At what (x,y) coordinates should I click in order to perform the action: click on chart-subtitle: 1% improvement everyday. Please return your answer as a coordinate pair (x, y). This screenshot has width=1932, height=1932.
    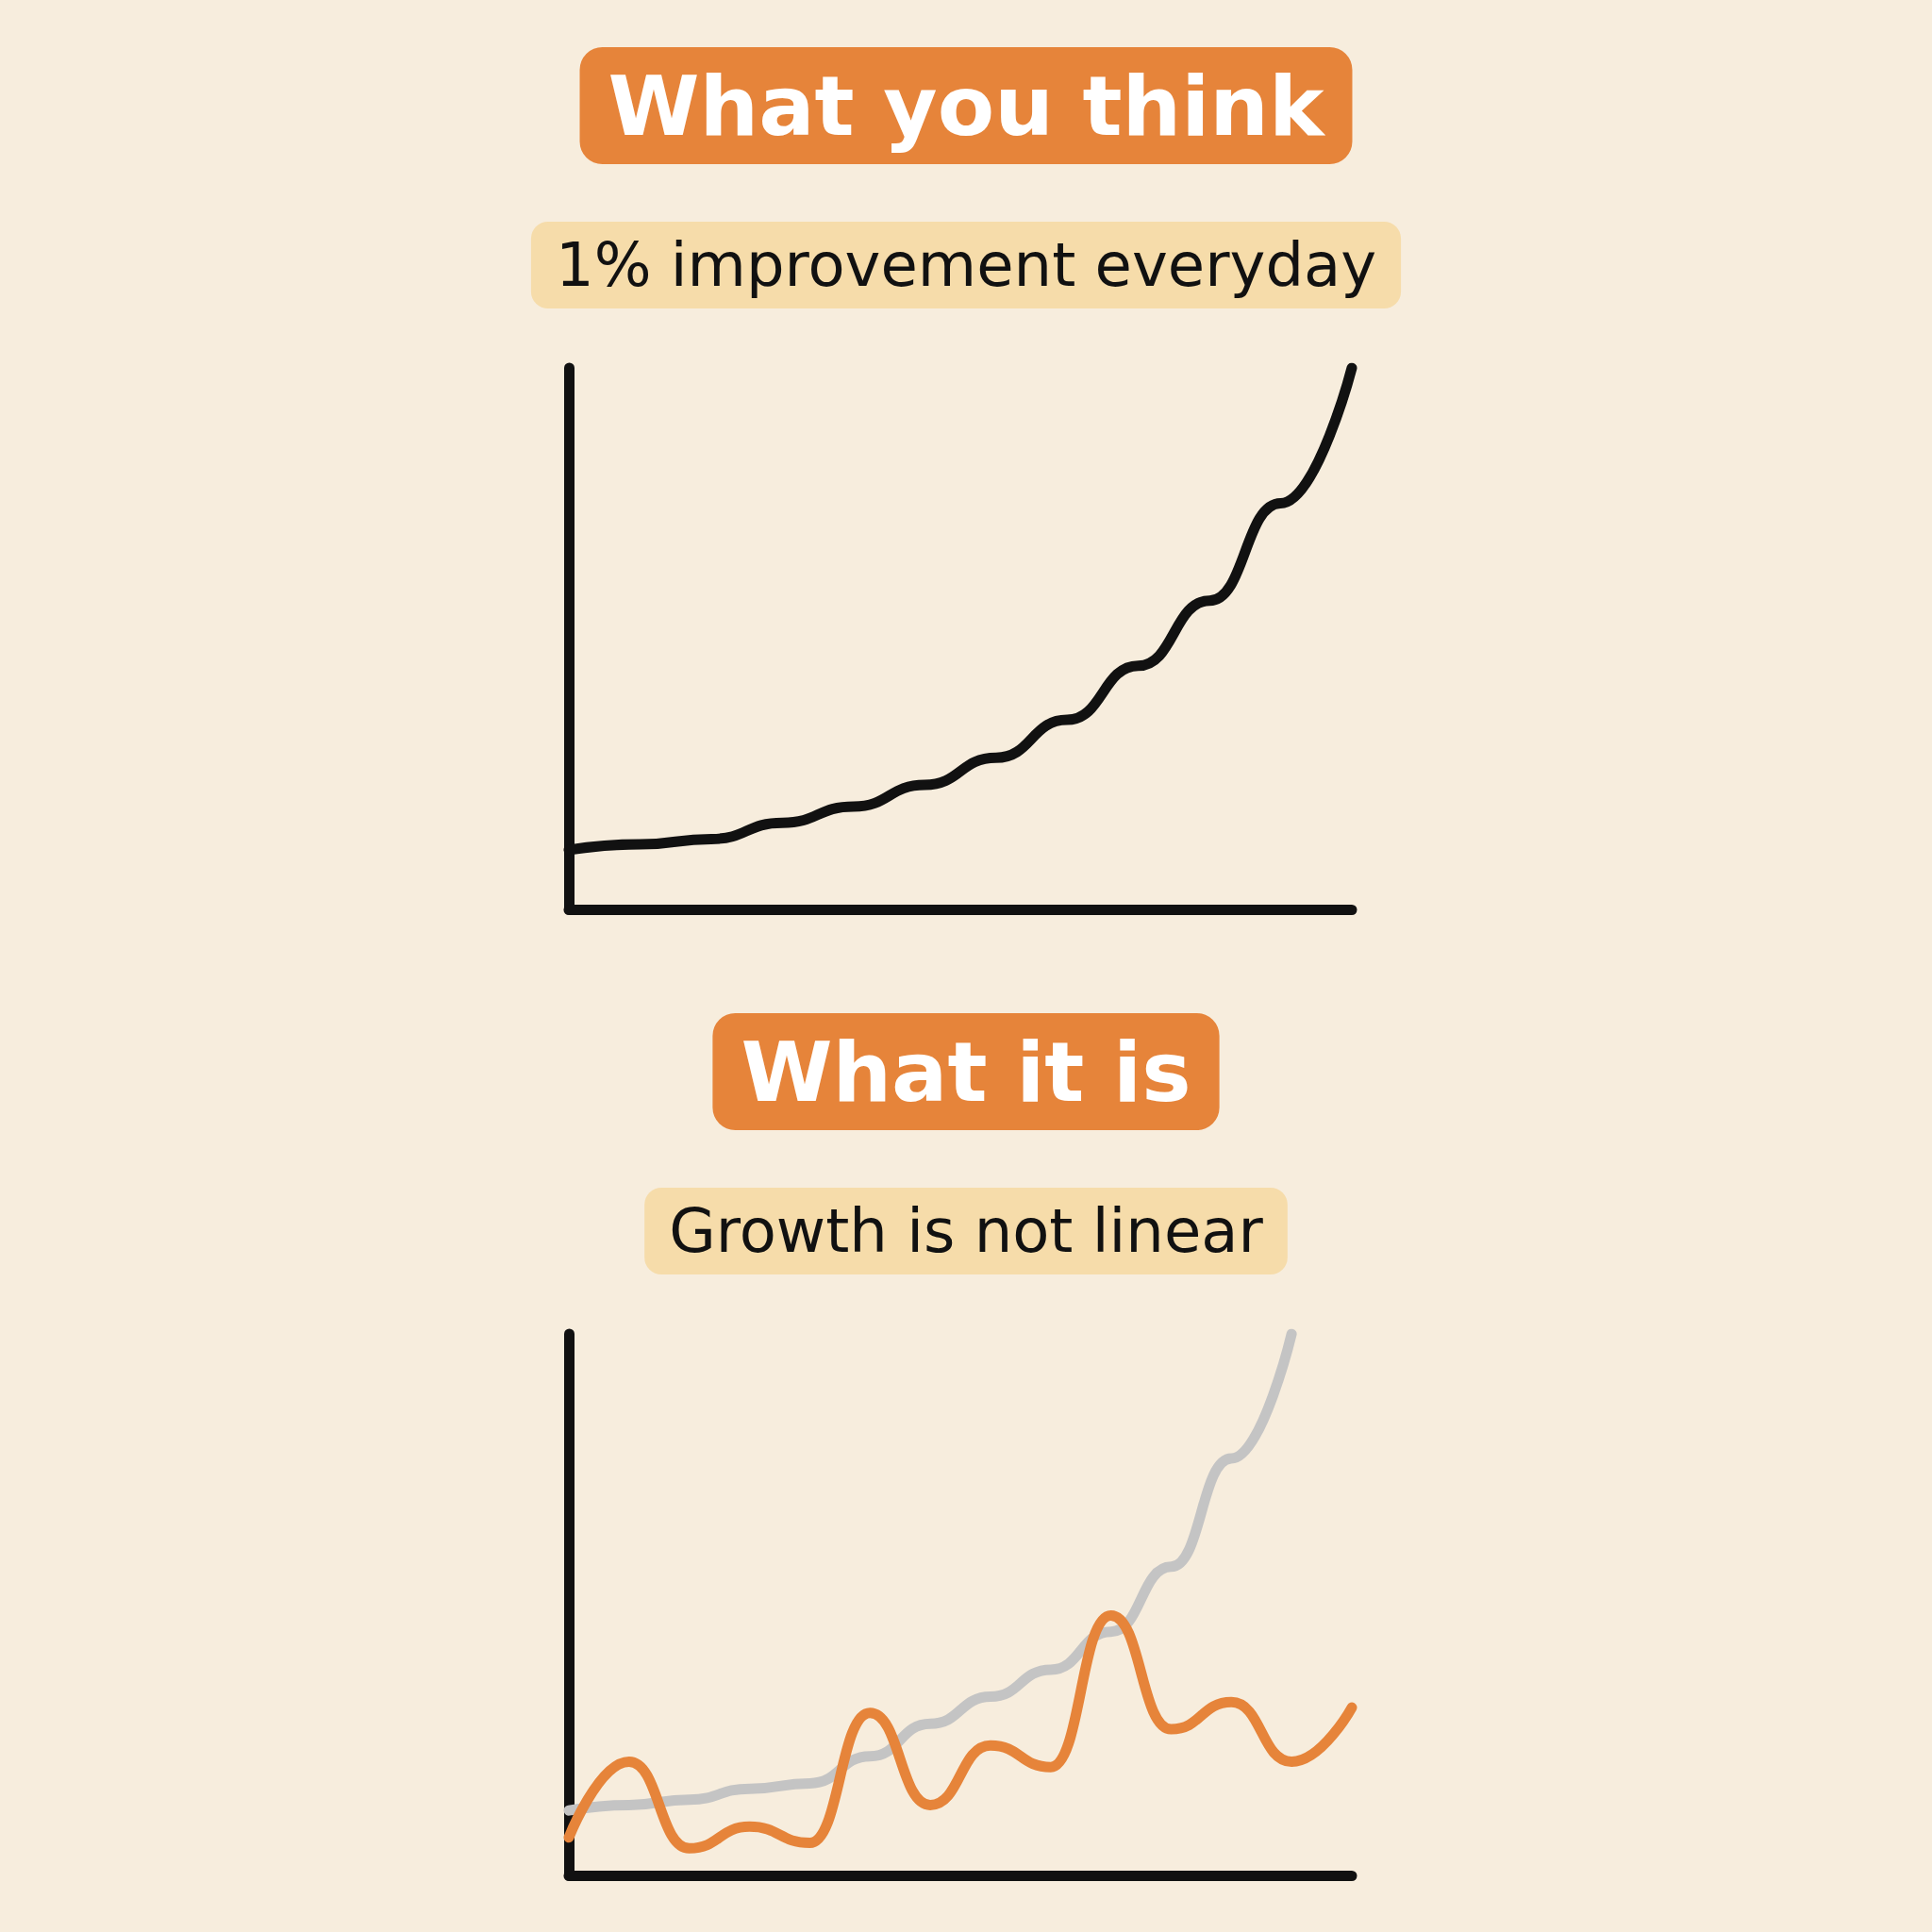
    Looking at the image, I should click on (966, 265).